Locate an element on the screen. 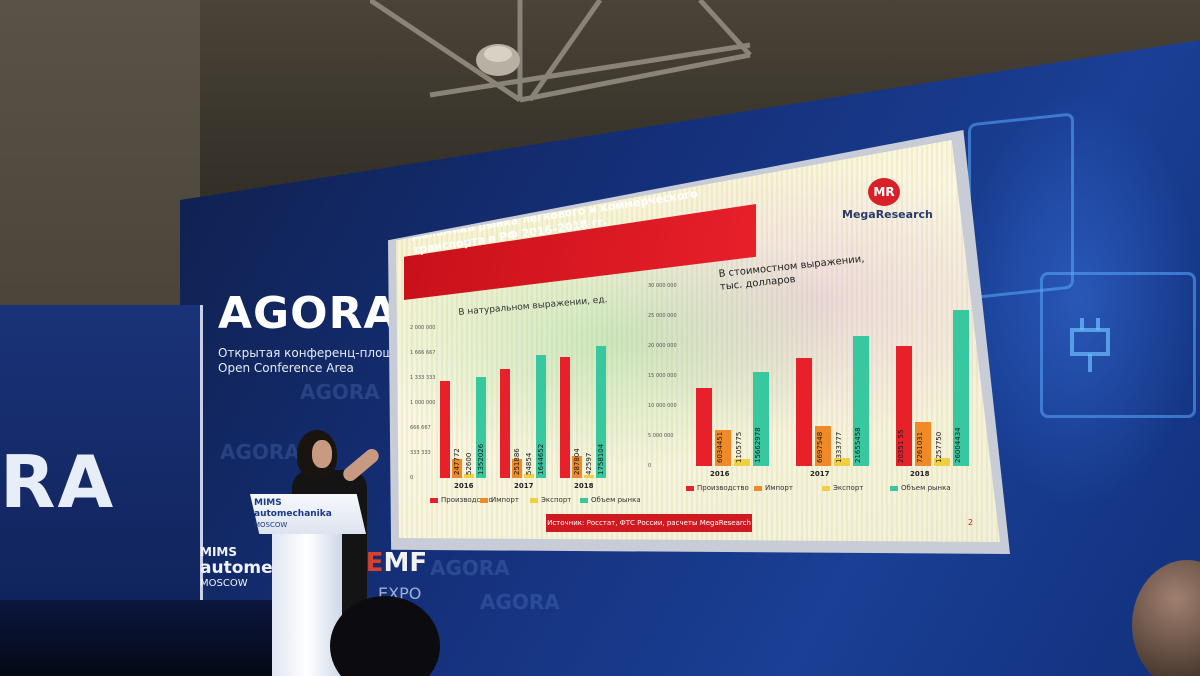 The height and width of the screenshot is (676, 1200). bar-data-label: 247772 is located at coordinates (457, 461).